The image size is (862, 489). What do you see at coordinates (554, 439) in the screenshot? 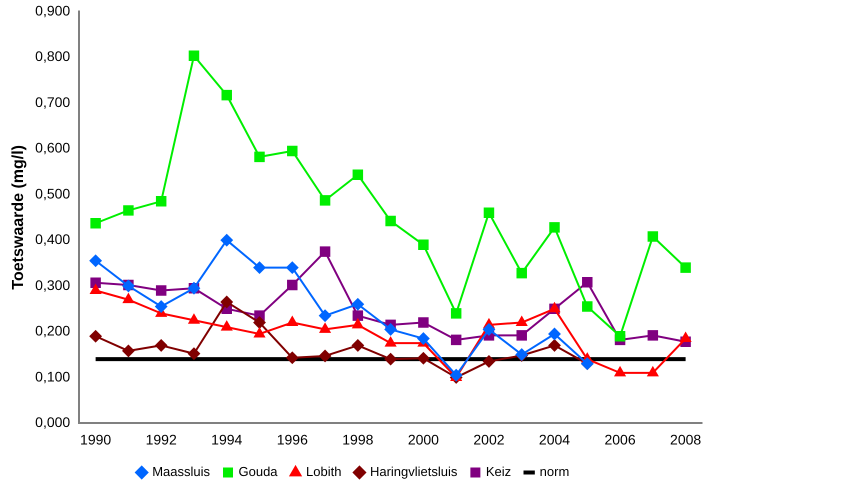
I see `x-tick-label: 2004` at bounding box center [554, 439].